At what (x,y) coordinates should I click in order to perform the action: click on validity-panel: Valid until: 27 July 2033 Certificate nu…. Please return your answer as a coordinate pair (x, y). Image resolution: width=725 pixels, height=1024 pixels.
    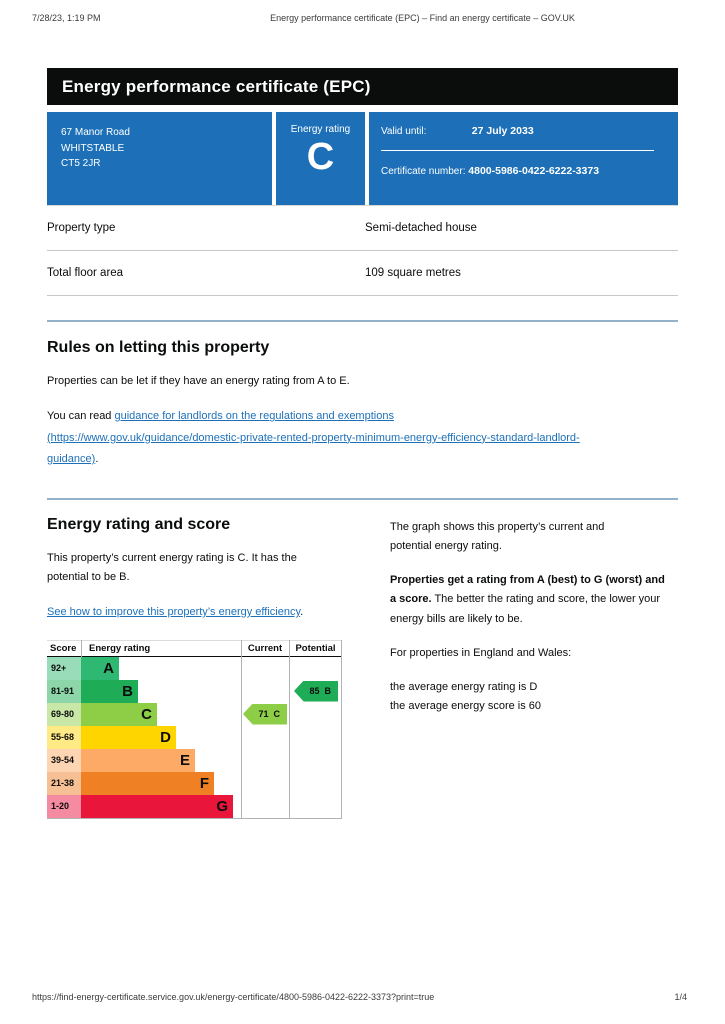
    Looking at the image, I should click on (523, 158).